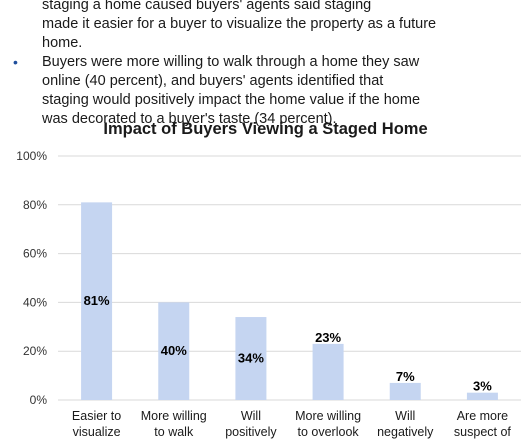  I want to click on x-category-label: to walk, so click(174, 432).